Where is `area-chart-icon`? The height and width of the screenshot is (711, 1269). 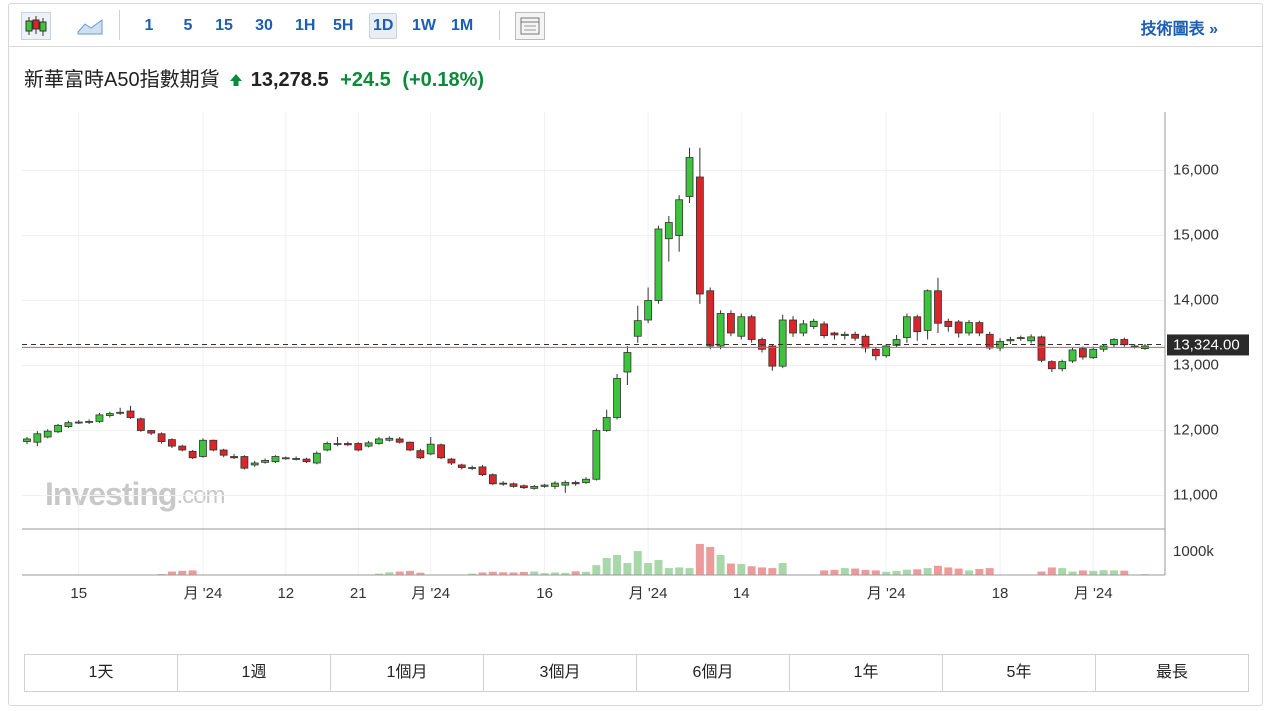 area-chart-icon is located at coordinates (90, 26).